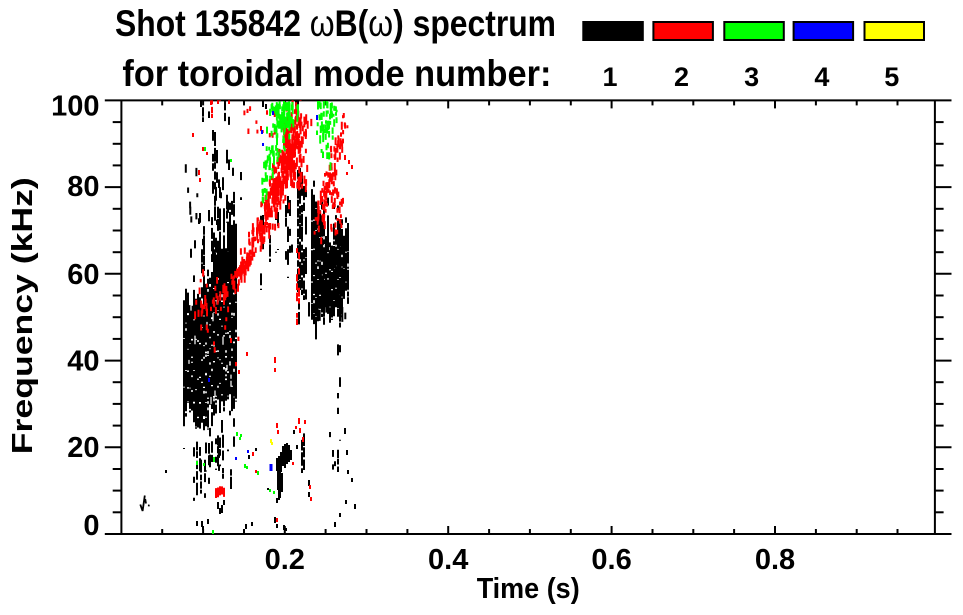 Image resolution: width=963 pixels, height=615 pixels. I want to click on svg-text: 3, so click(751, 77).